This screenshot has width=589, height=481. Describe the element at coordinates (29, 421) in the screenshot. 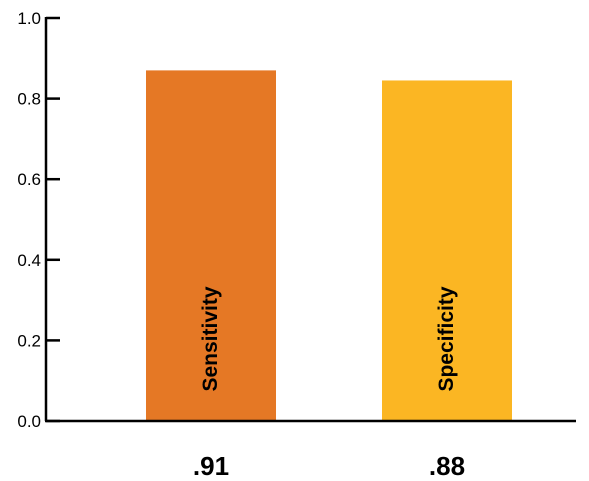

I see `y-tick-label: 0.0` at that location.